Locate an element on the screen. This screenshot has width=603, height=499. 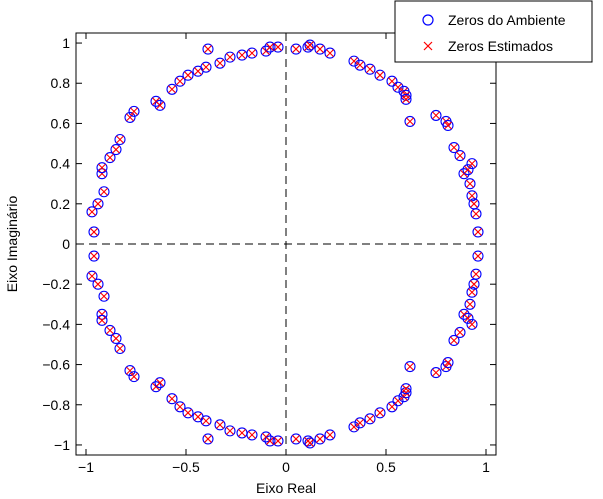
legend-box is located at coordinates (493, 31).